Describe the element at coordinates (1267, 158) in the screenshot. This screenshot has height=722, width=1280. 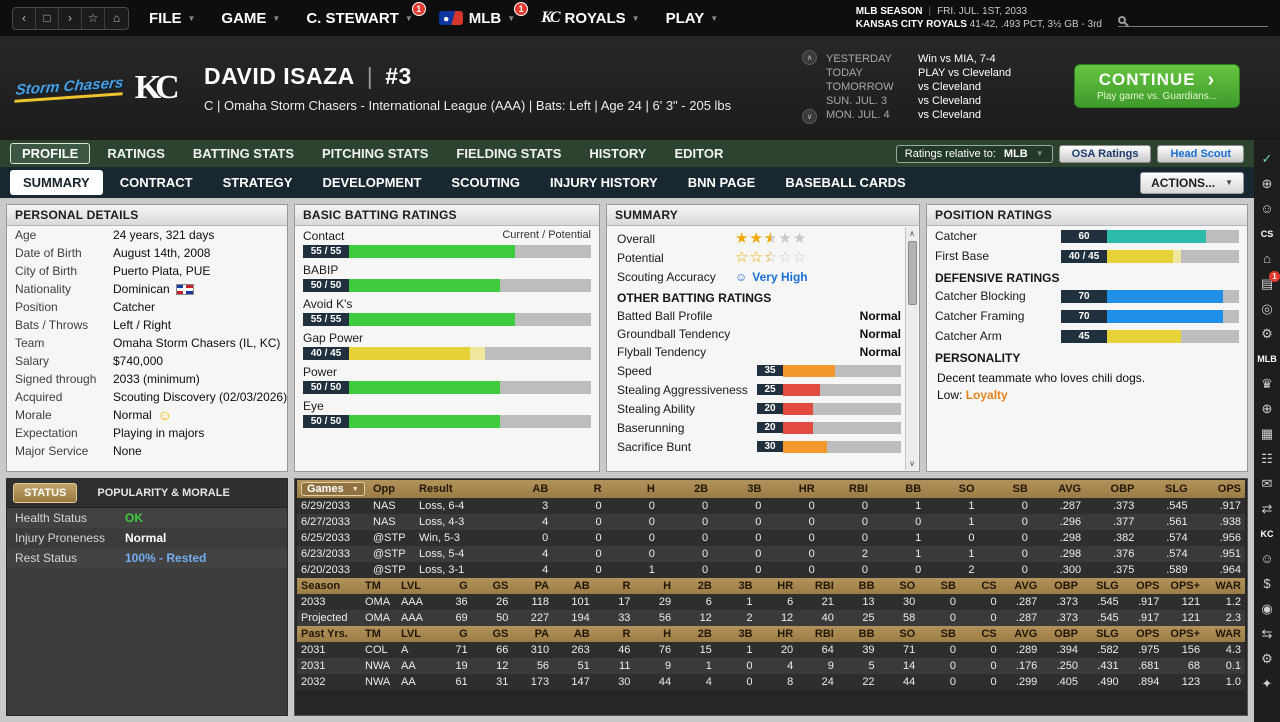
I see `check-icon: ✓` at that location.